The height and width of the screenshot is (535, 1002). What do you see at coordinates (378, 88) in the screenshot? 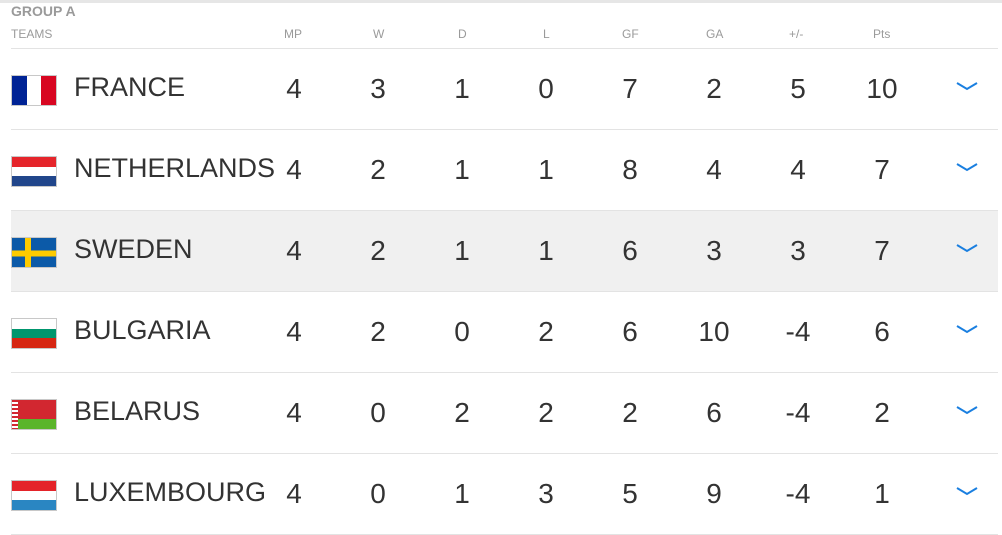
I see `stat-w: 3` at bounding box center [378, 88].